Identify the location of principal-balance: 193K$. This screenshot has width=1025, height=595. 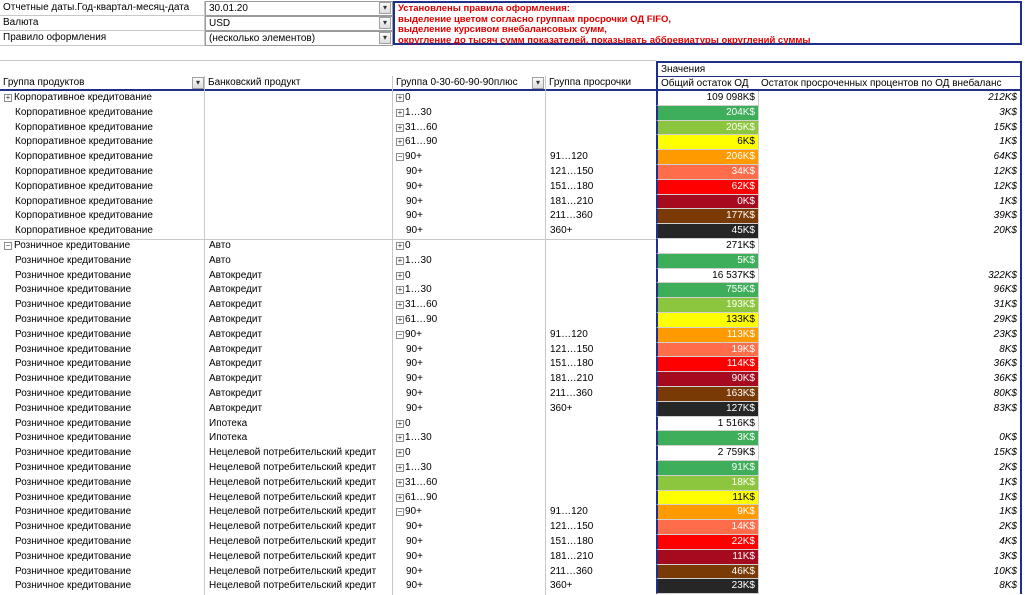
(707, 305).